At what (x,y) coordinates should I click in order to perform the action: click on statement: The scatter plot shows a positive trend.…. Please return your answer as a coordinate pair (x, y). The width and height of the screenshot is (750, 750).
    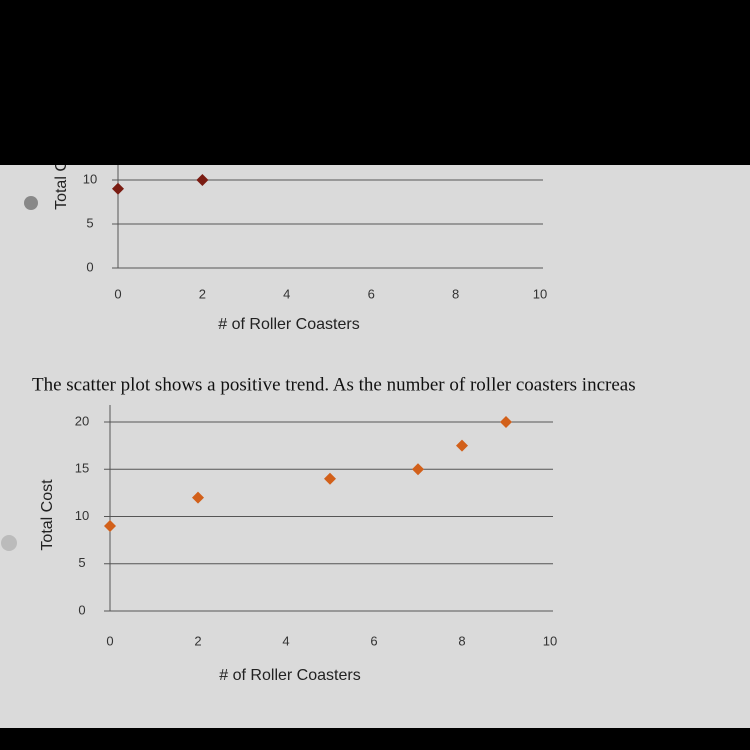
    Looking at the image, I should click on (334, 384).